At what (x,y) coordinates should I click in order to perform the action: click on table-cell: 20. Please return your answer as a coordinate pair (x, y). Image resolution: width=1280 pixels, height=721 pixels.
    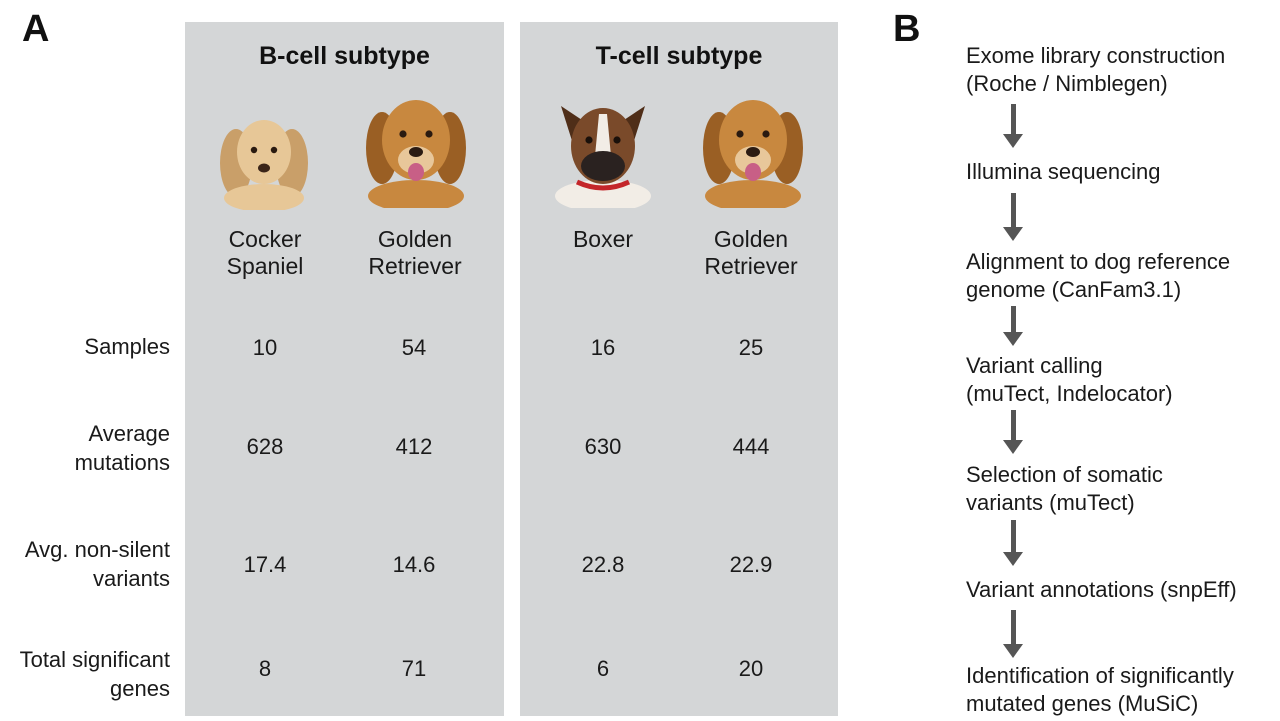
    Looking at the image, I should click on (751, 668).